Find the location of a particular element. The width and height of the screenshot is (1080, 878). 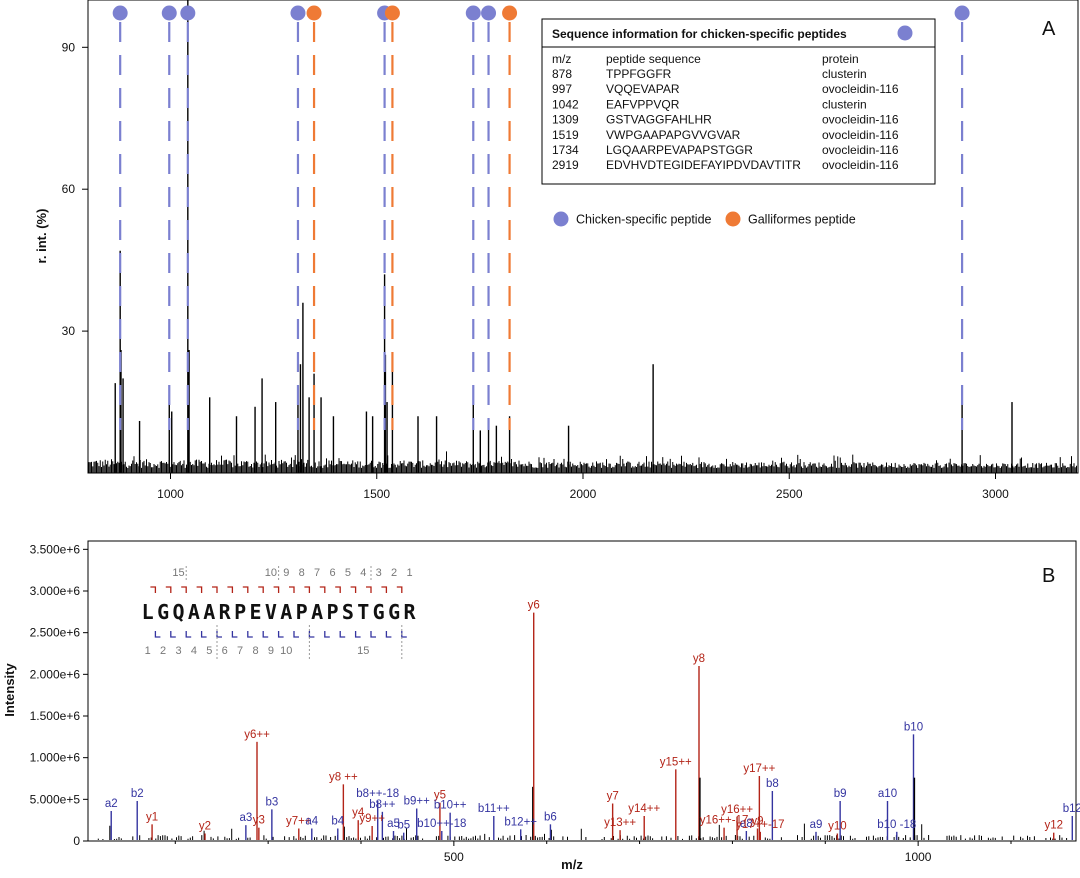

galliformes-peptide-marker is located at coordinates (314, 13).